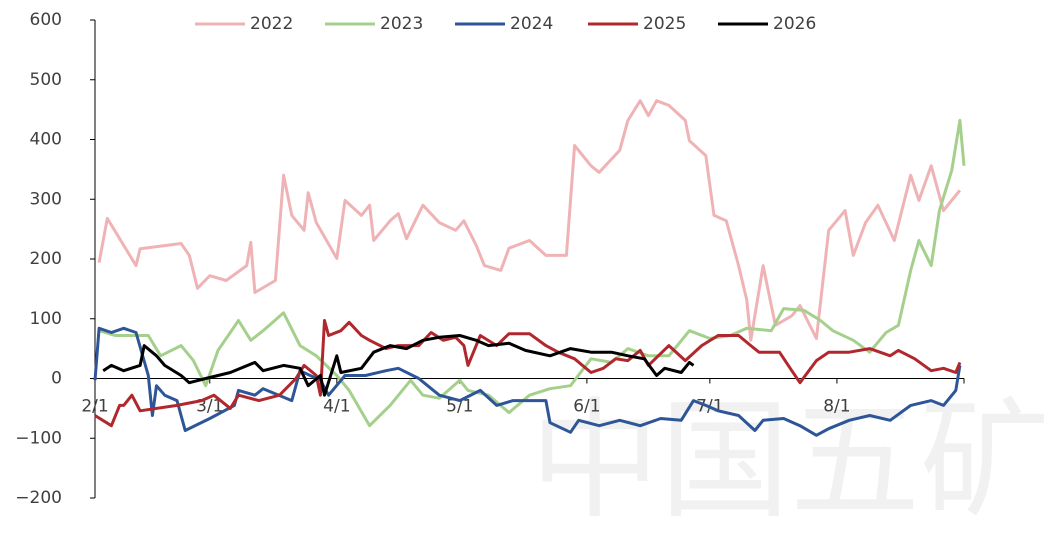 The image size is (1056, 543). I want to click on y-tick-label: 300, so click(46, 199).